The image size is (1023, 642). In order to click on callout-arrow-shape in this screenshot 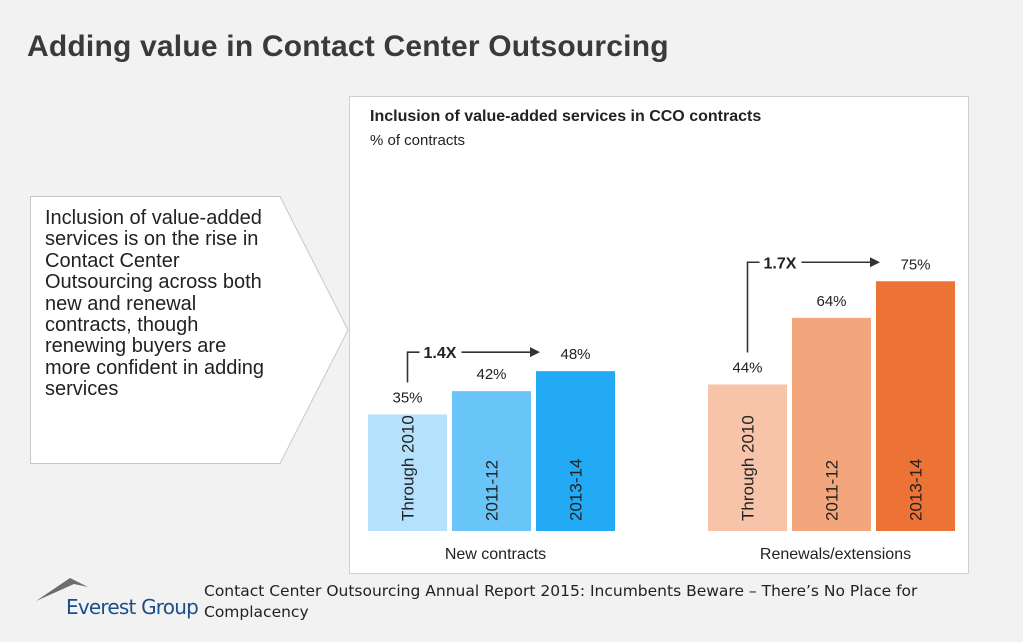, I will do `click(189, 330)`.